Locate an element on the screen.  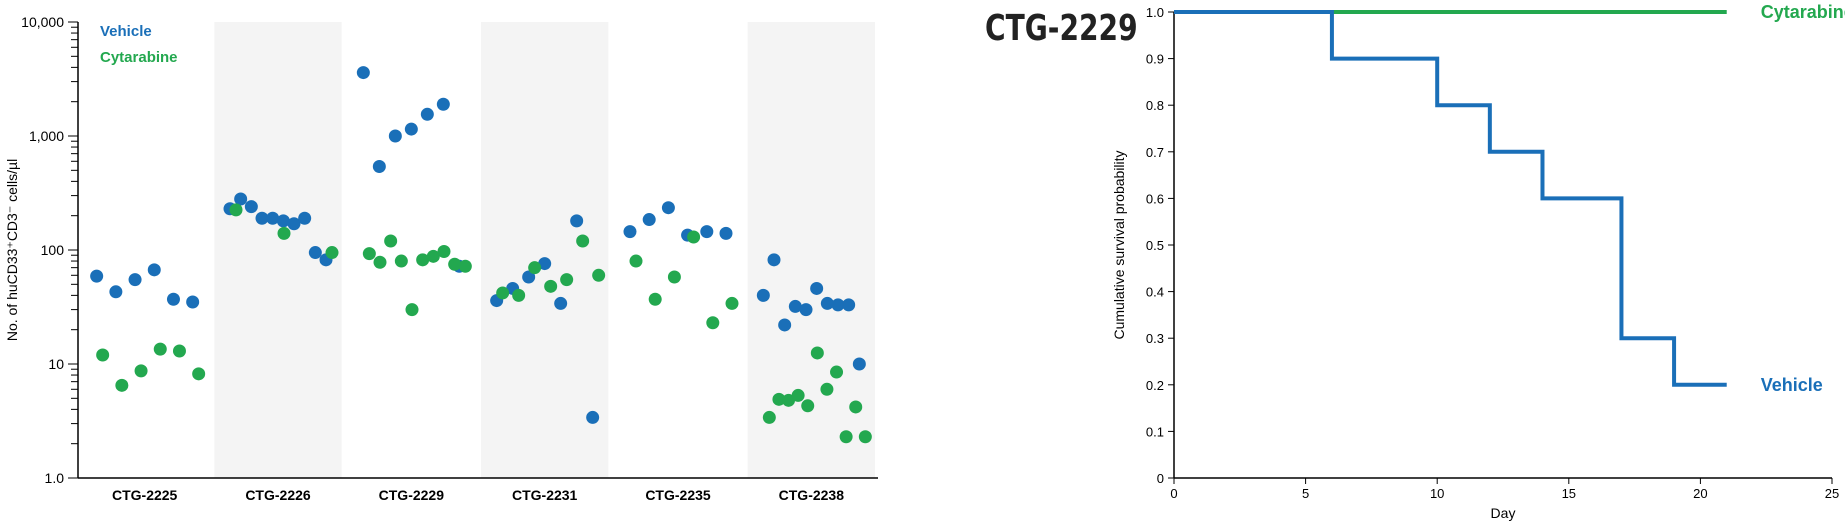
x-tick-label: 20 is located at coordinates (1700, 493).